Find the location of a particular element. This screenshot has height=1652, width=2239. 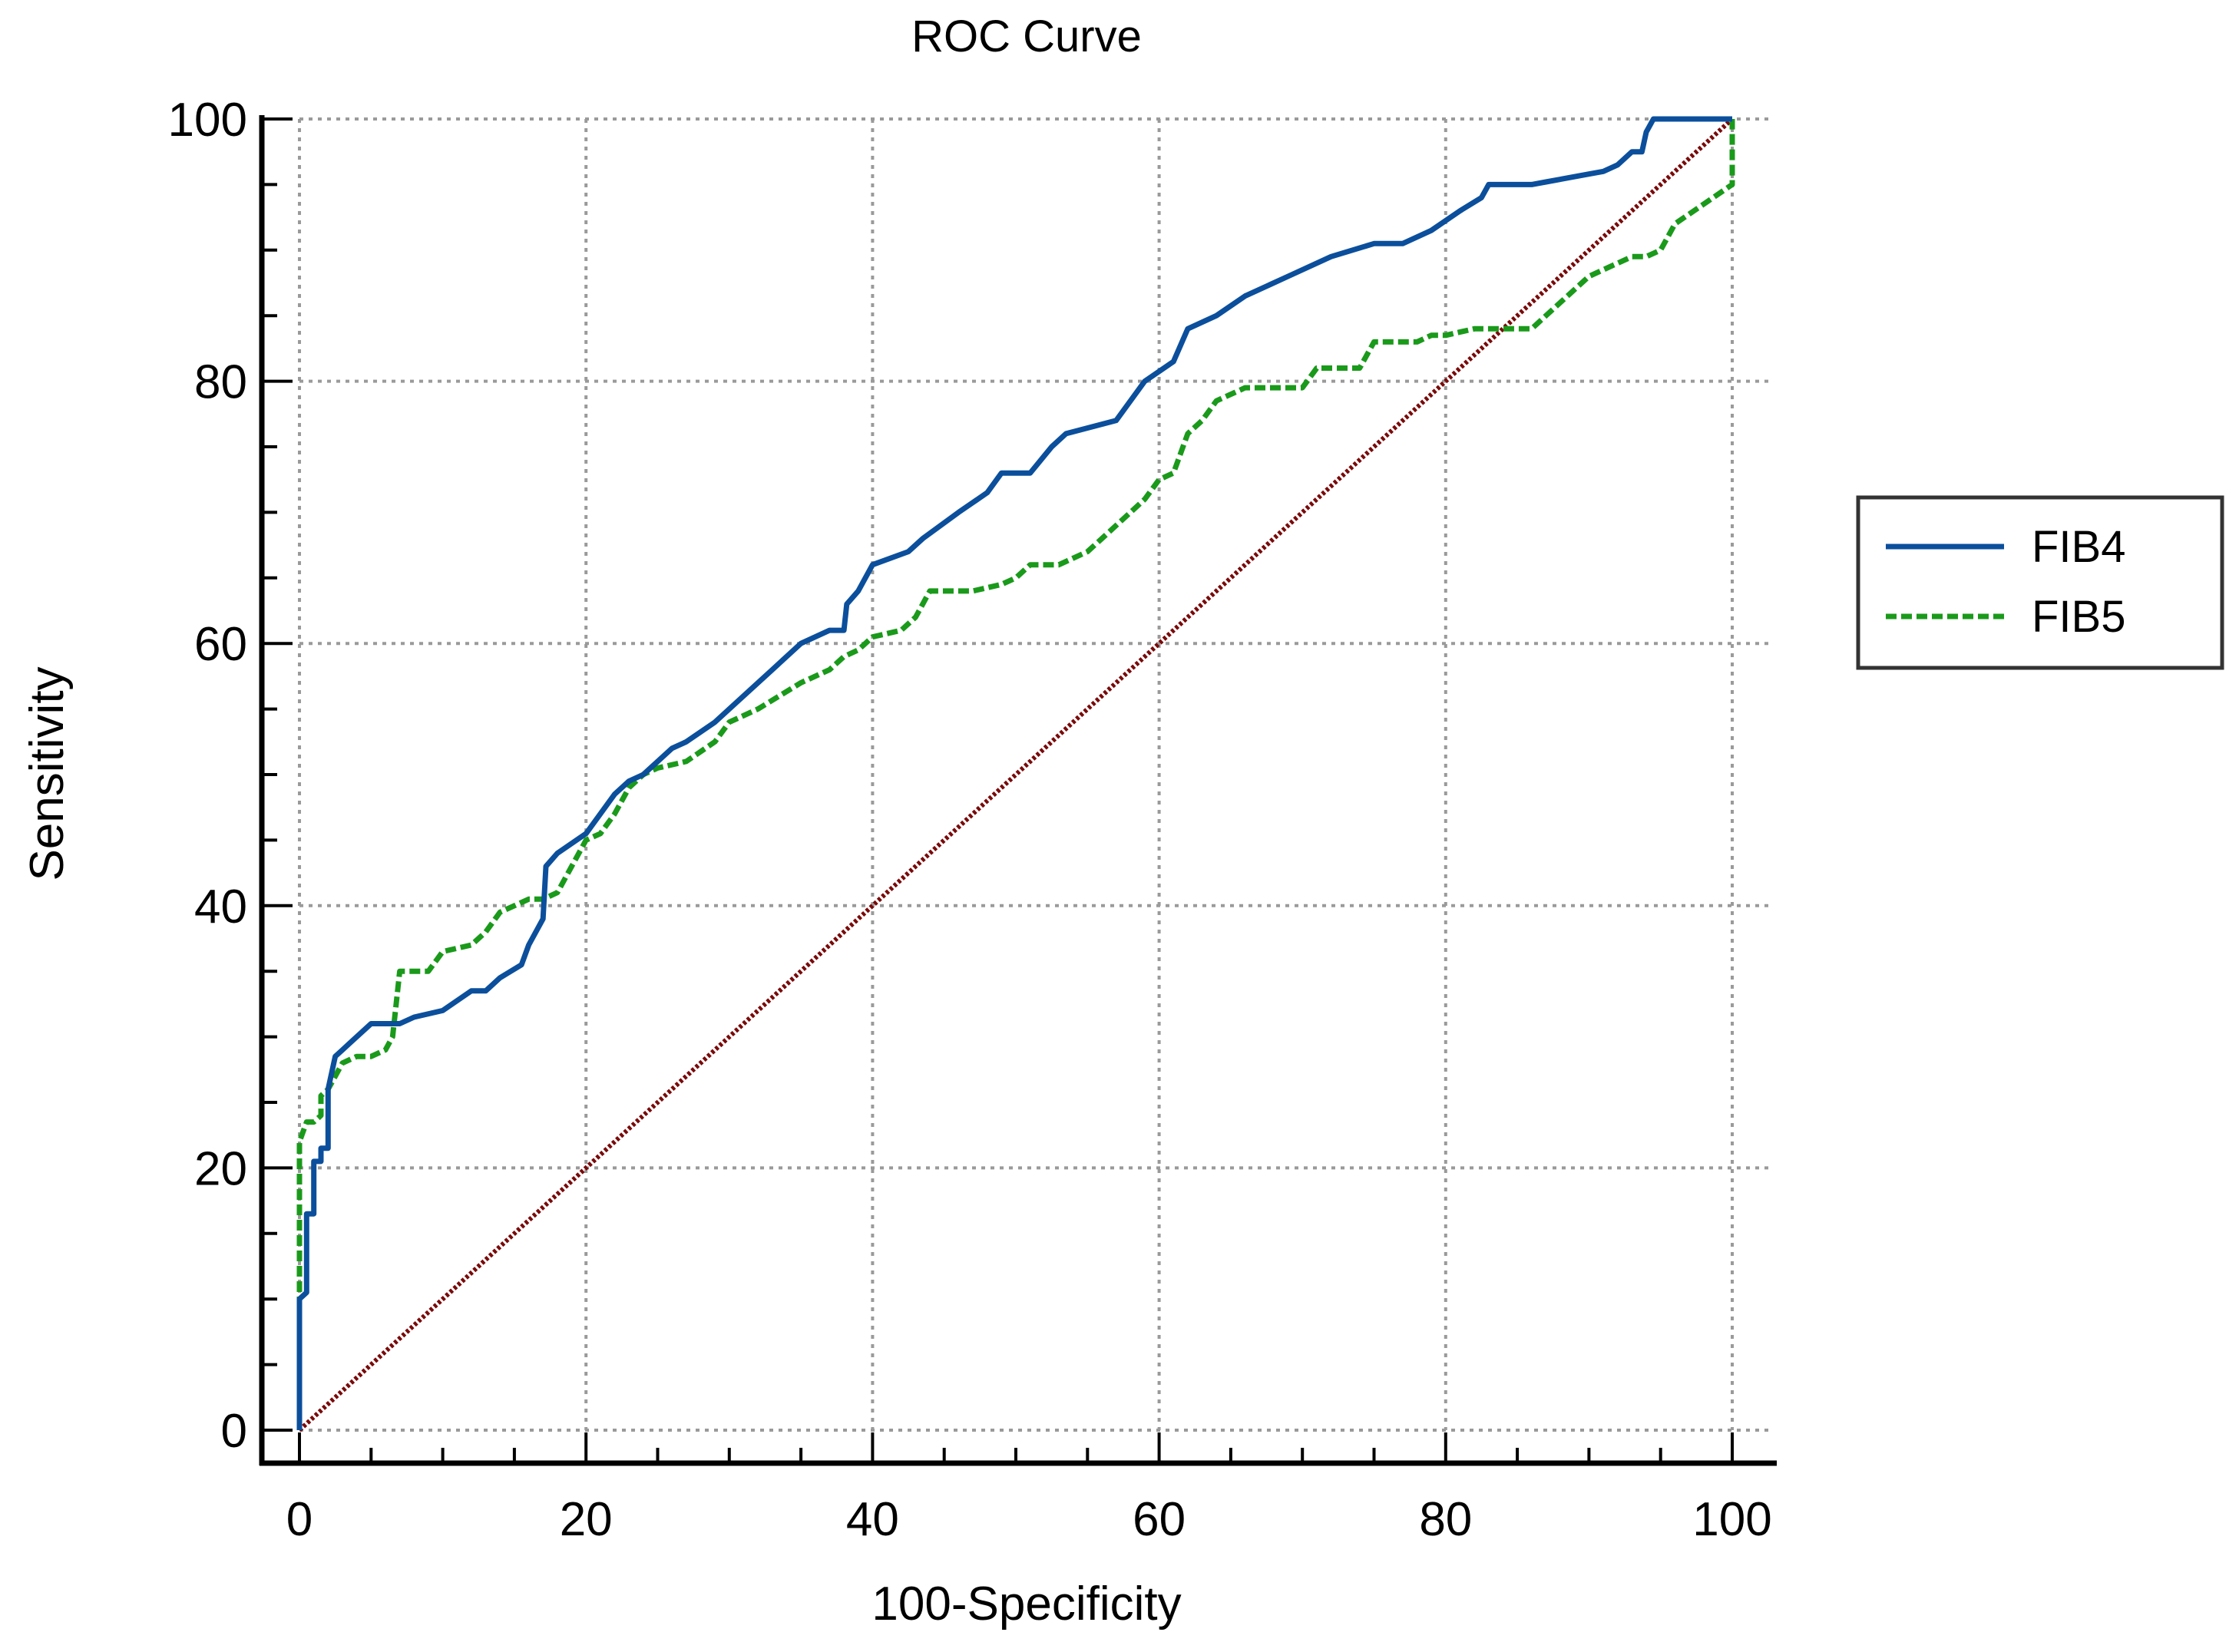

y-tick-label-100: 100 is located at coordinates (207, 121).